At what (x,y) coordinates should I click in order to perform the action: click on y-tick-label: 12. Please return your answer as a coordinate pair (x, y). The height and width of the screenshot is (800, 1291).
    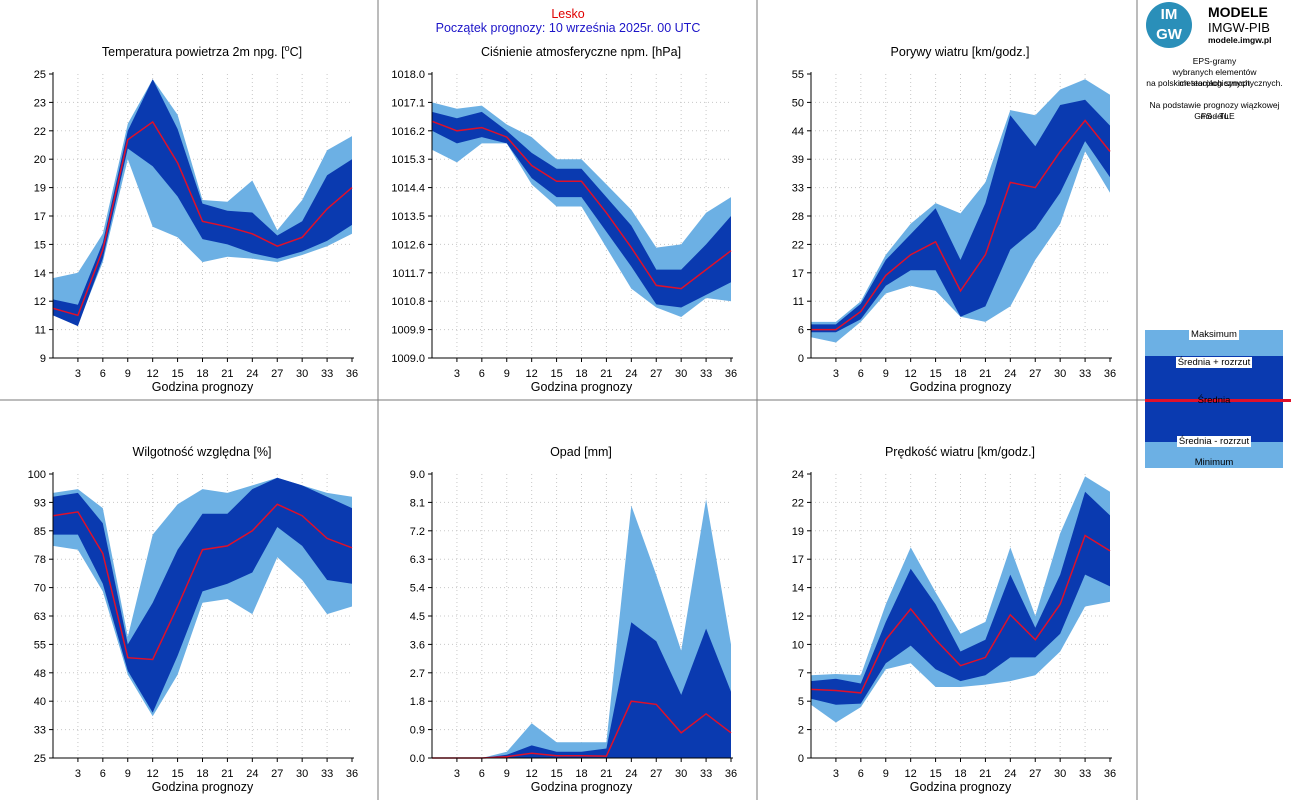
    Looking at the image, I should click on (40, 302).